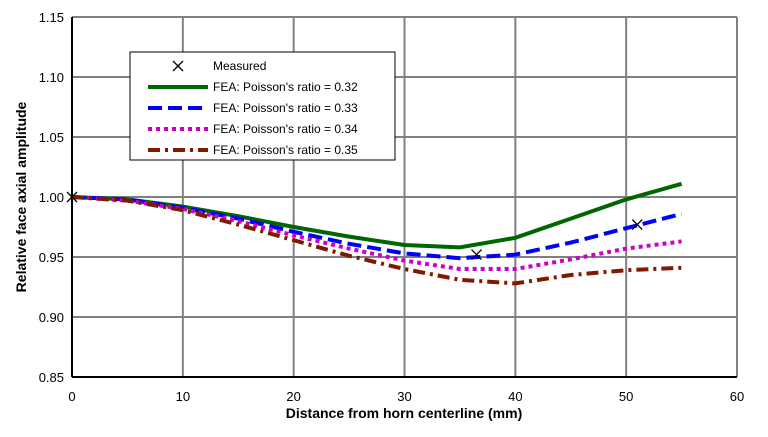 This screenshot has height=437, width=768. Describe the element at coordinates (21, 196) in the screenshot. I see `y-axis-label: Relative face axial amplitude` at that location.